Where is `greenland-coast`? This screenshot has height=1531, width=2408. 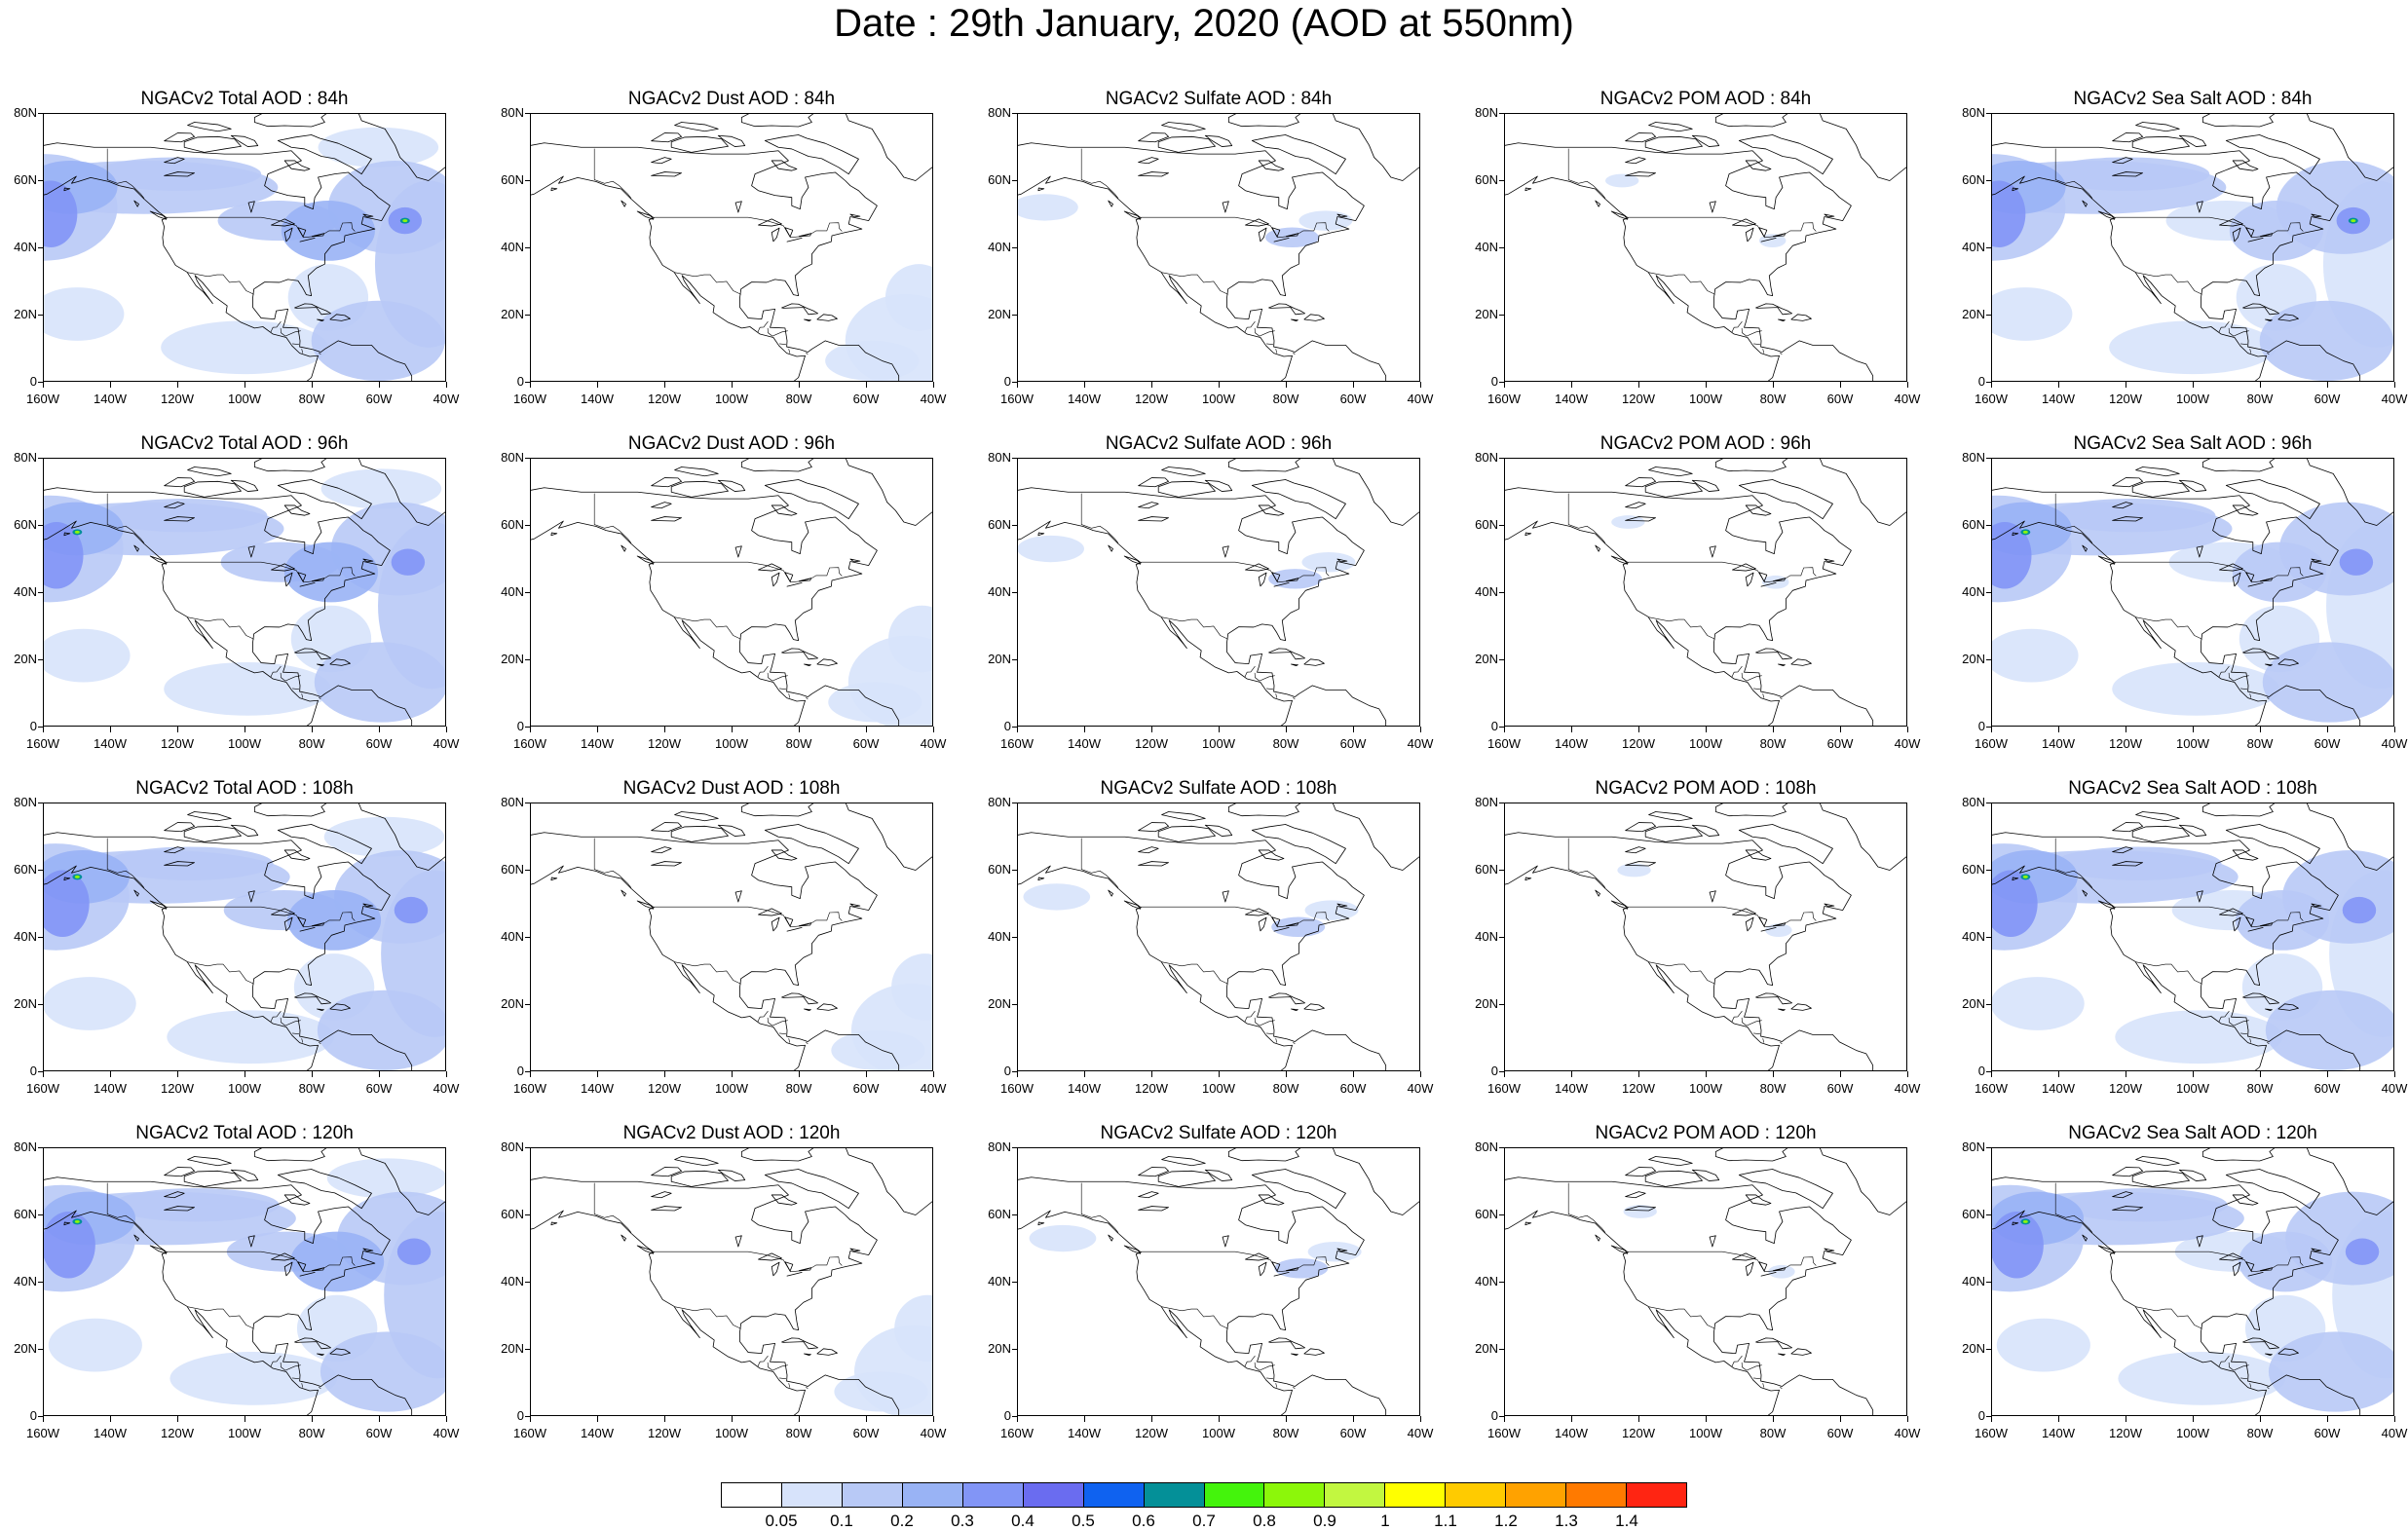
greenland-coast is located at coordinates (888, 1181).